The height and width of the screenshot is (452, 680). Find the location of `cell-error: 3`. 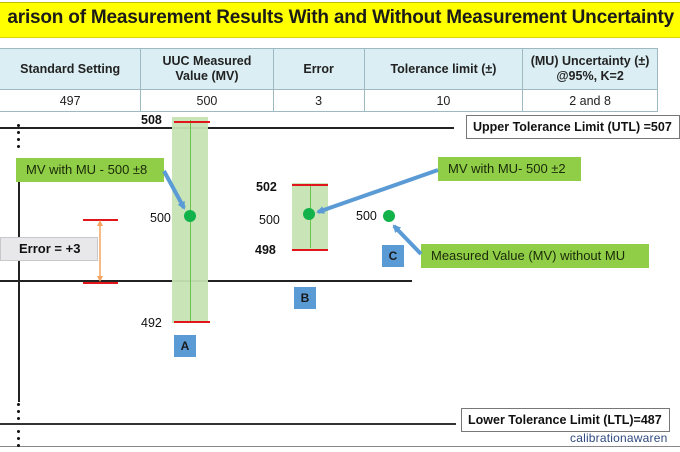

cell-error: 3 is located at coordinates (318, 100).